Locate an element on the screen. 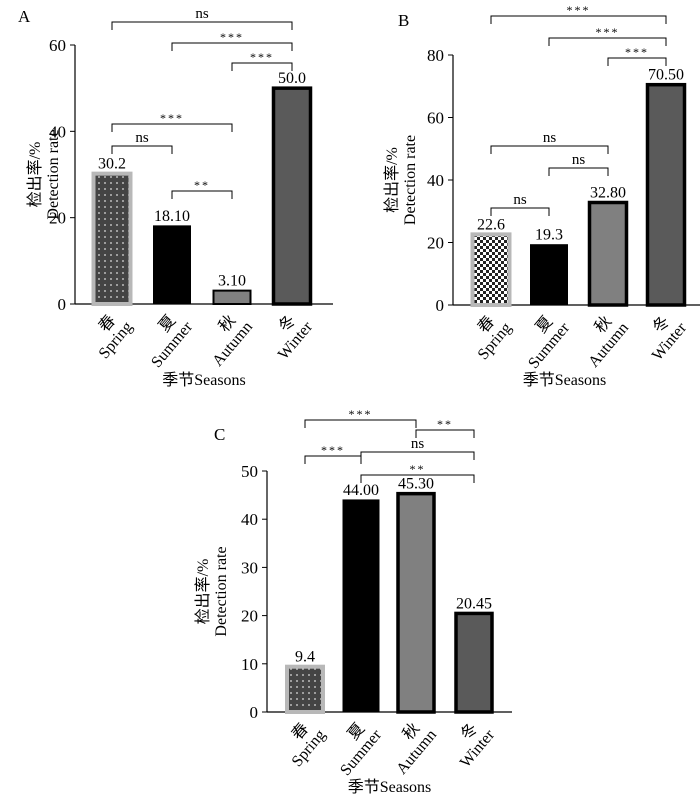  data-label: 45.30 is located at coordinates (416, 484).